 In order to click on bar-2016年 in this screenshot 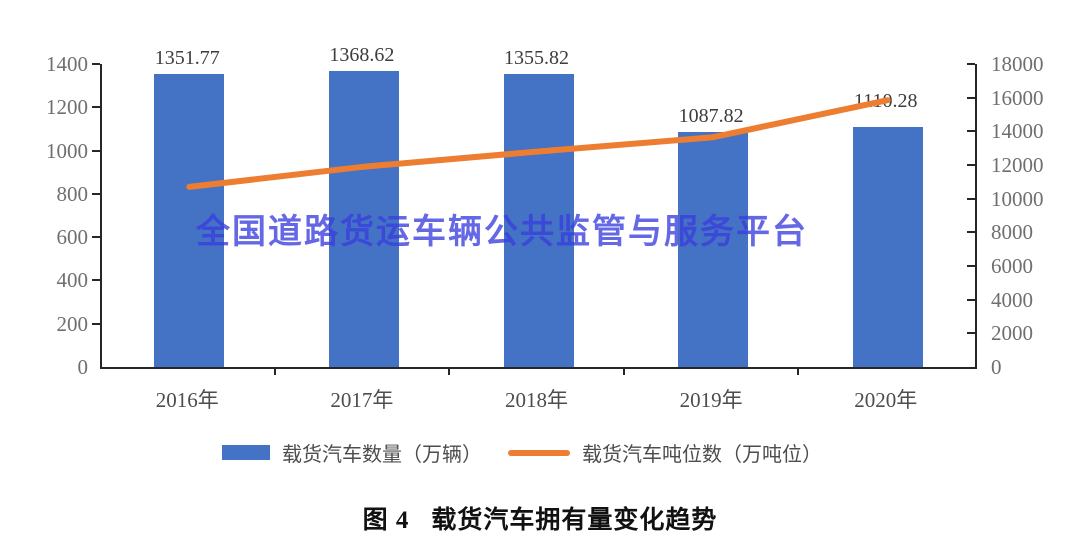, I will do `click(189, 220)`.